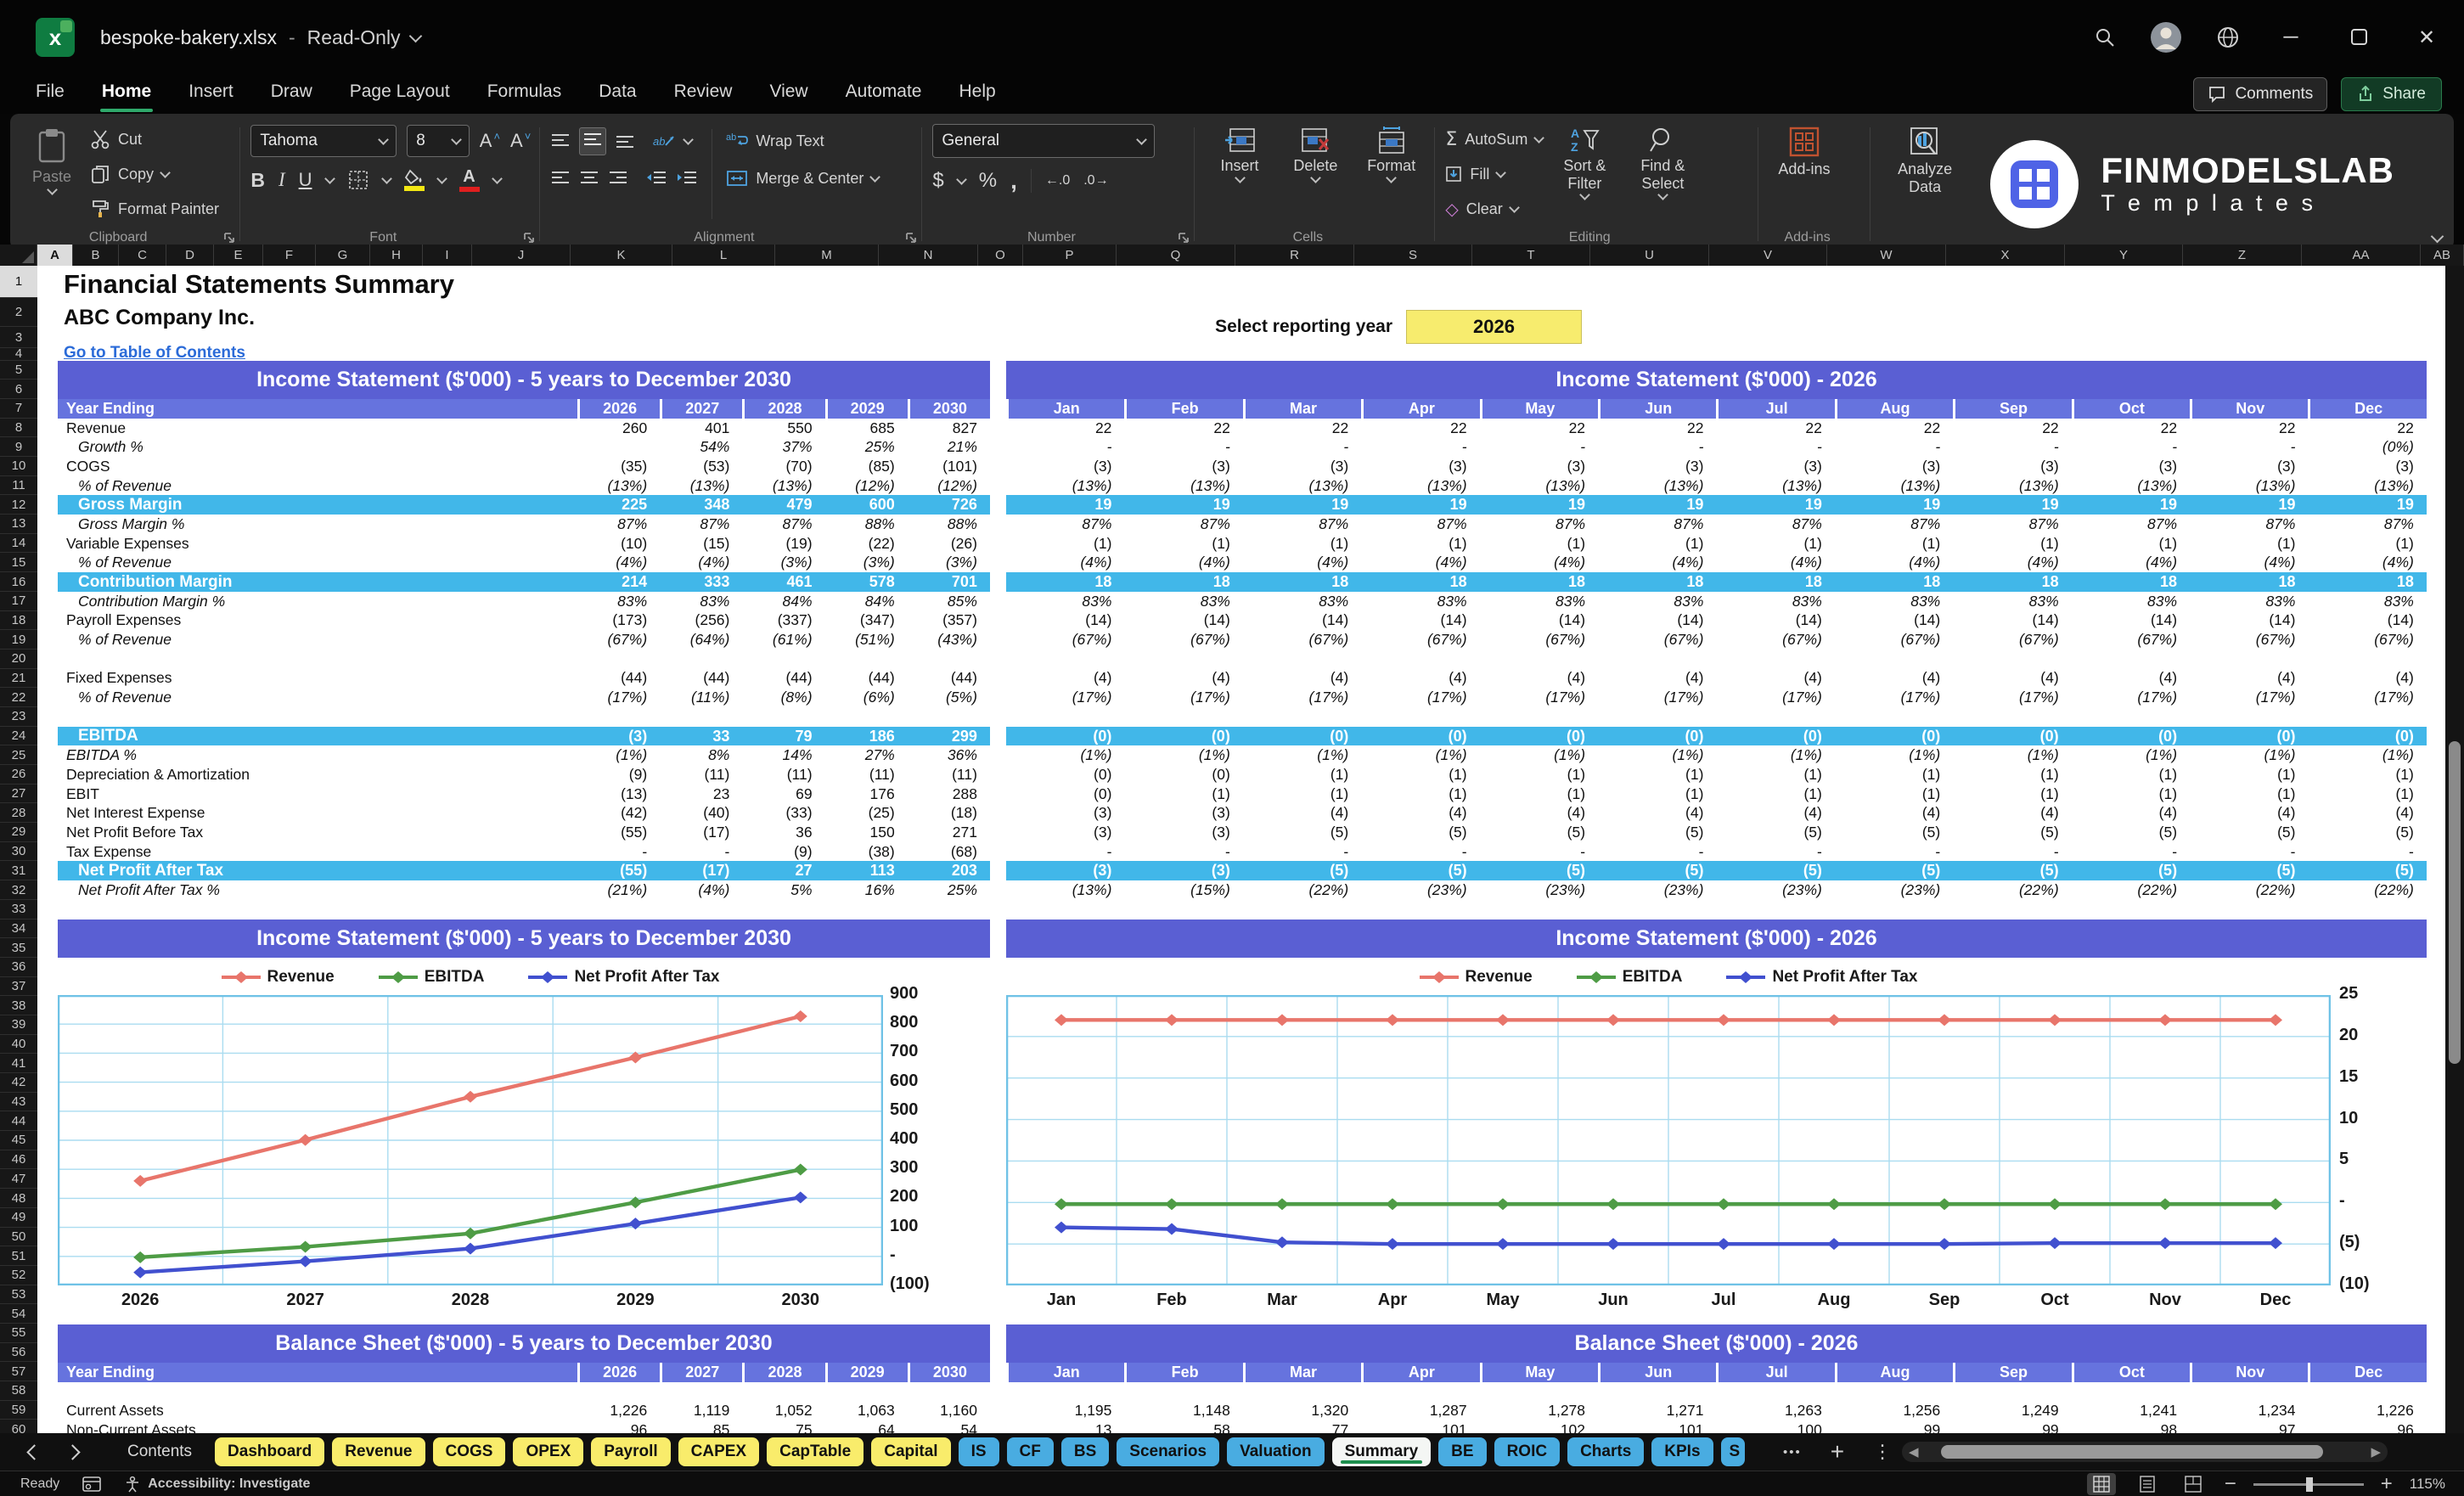 The width and height of the screenshot is (2464, 1496). What do you see at coordinates (358, 180) in the screenshot?
I see `borders-icon` at bounding box center [358, 180].